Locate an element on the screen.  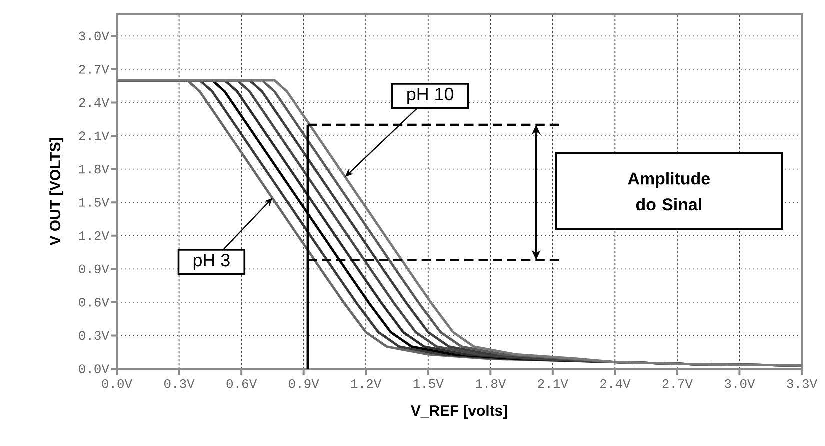
x-tick-label: 1.8V is located at coordinates (491, 383).